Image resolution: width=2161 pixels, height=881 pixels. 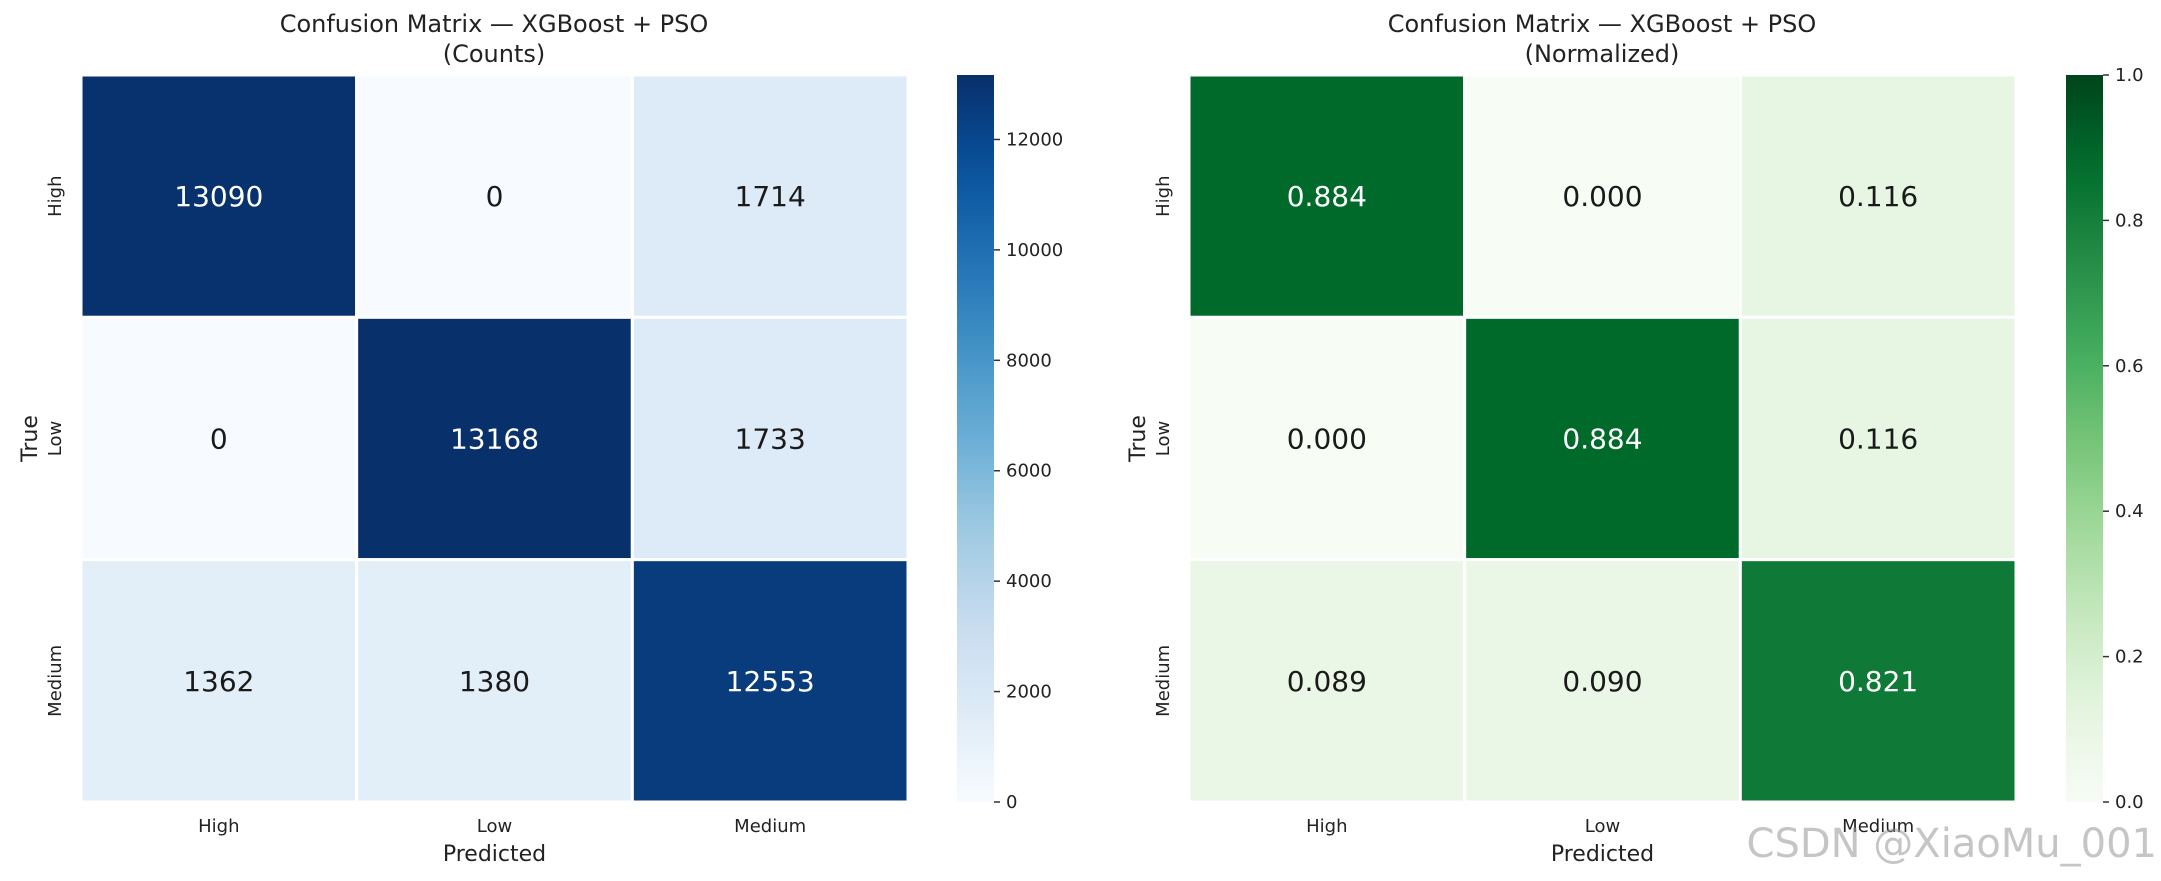 I want to click on cell-high-high, so click(x=219, y=196).